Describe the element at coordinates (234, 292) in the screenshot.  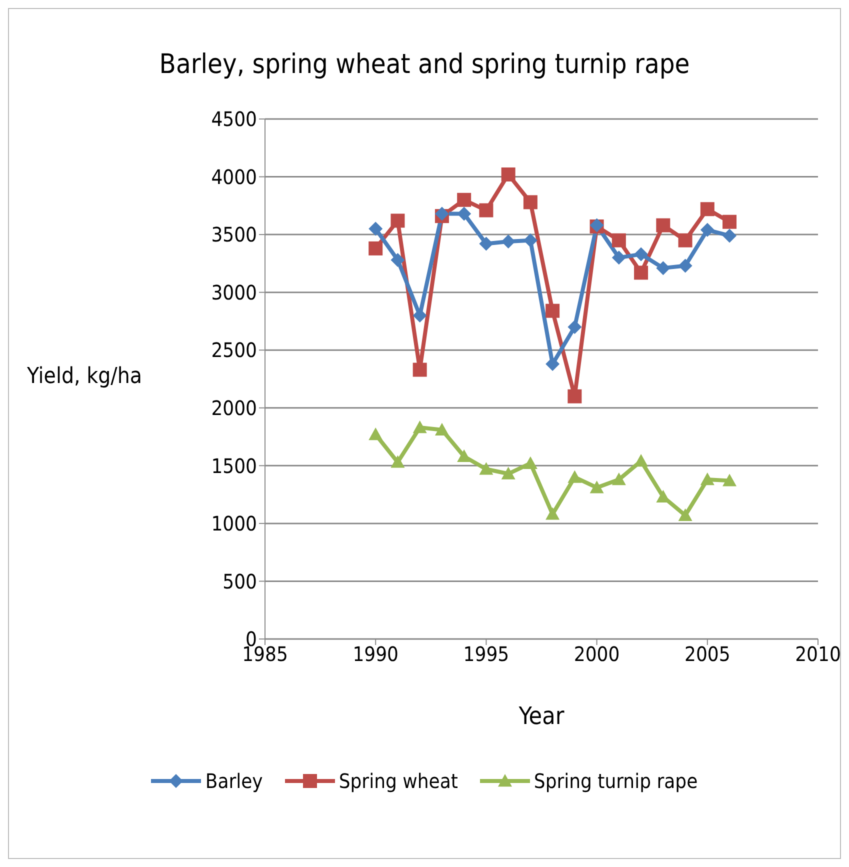
I see `y-tick-label: 3000` at that location.